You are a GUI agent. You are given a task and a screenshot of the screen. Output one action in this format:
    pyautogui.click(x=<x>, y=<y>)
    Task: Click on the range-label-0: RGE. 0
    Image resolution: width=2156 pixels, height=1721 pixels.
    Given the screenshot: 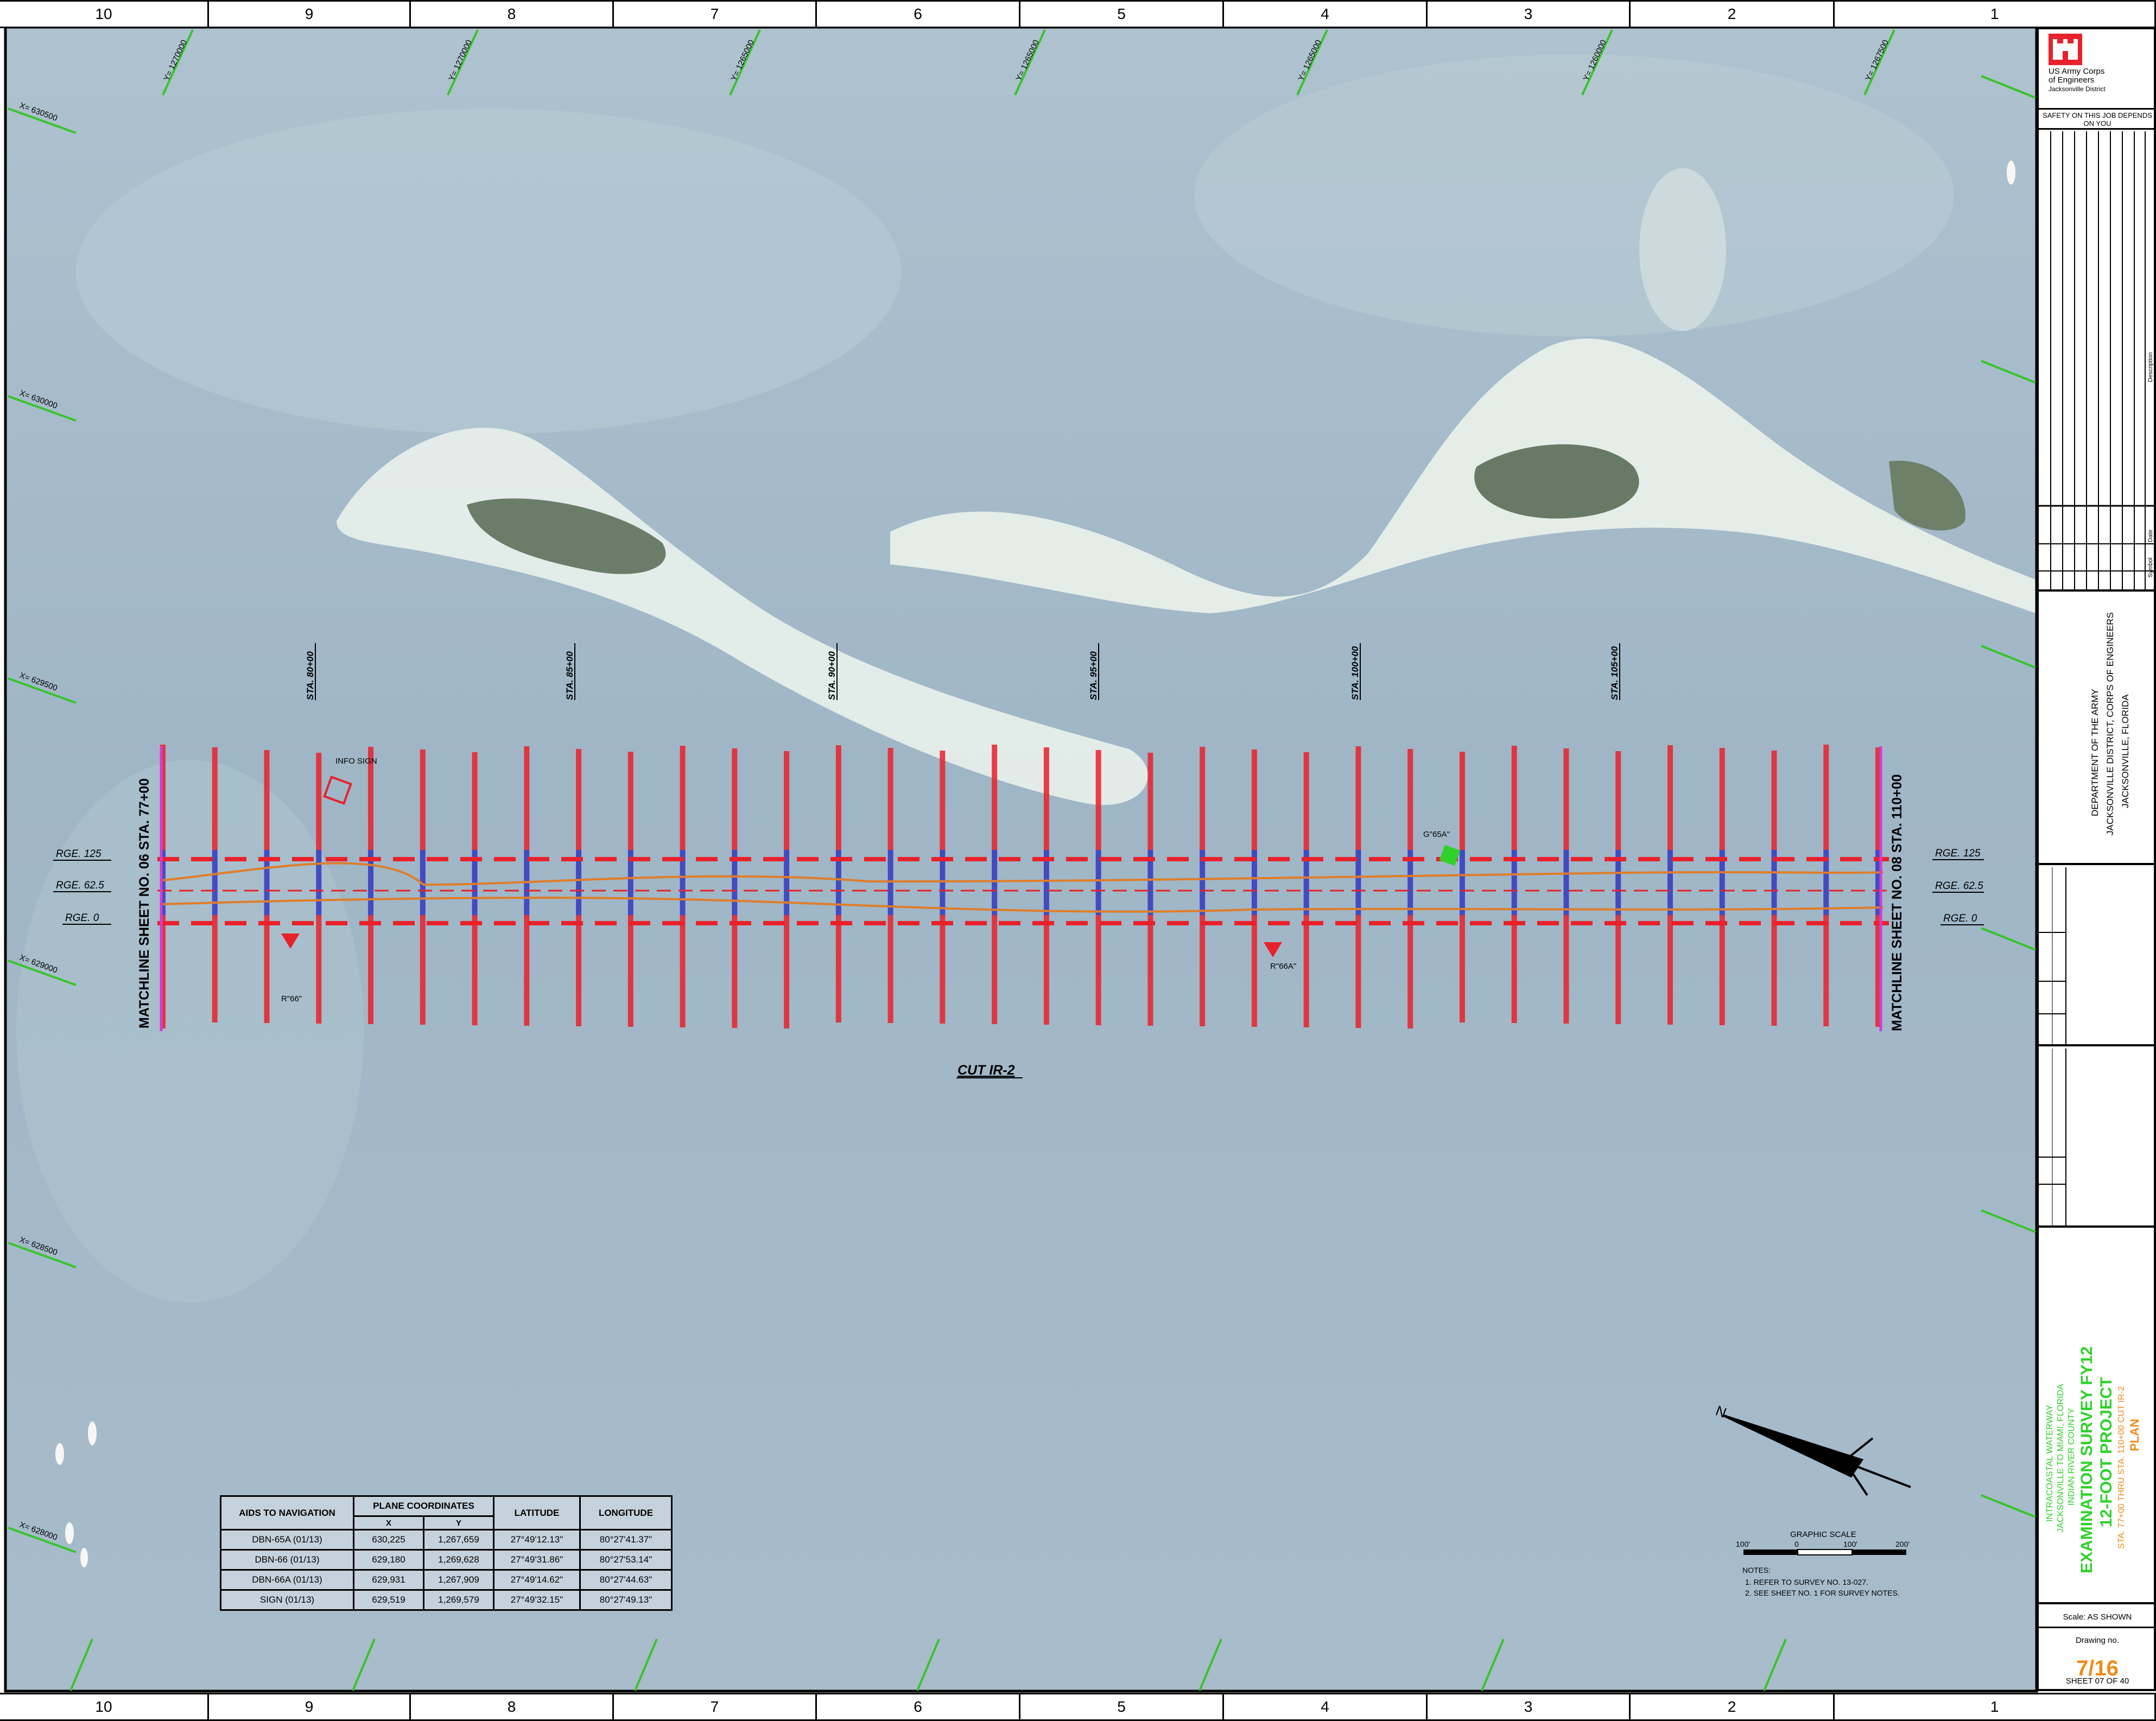 What is the action you would take?
    pyautogui.click(x=82, y=918)
    